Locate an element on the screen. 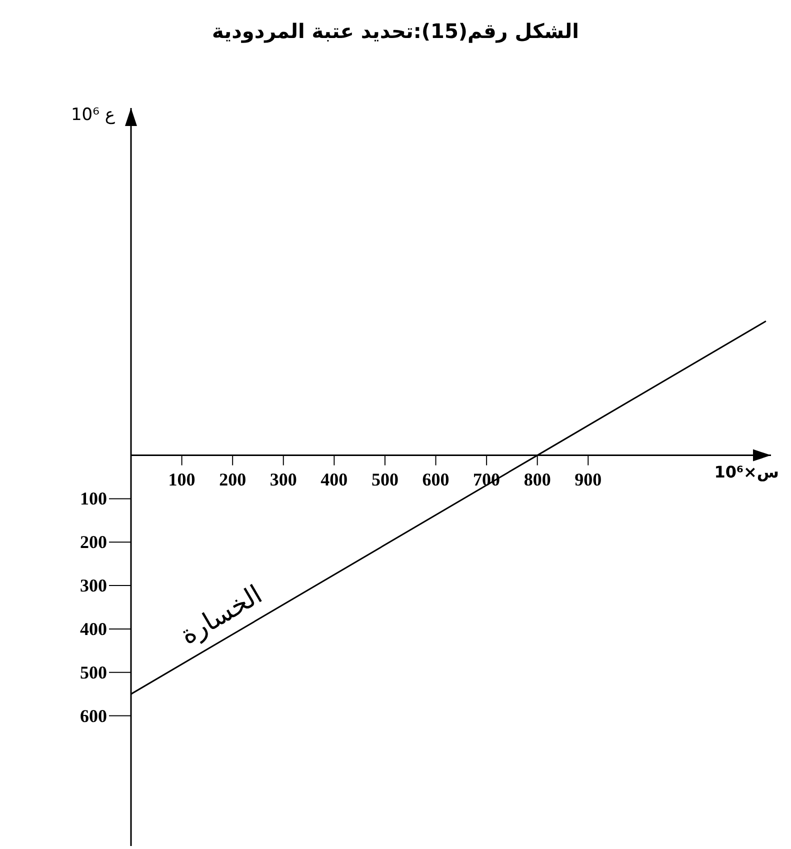 The image size is (791, 849). annotation: الخسارة is located at coordinates (221, 615).